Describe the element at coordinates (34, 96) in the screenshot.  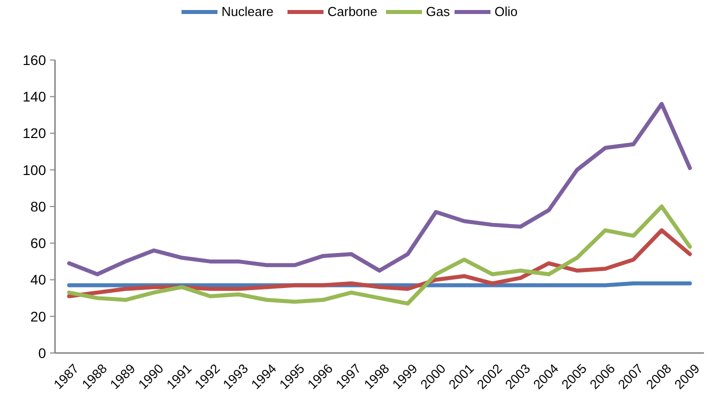
I see `y-tick-label: 140` at that location.